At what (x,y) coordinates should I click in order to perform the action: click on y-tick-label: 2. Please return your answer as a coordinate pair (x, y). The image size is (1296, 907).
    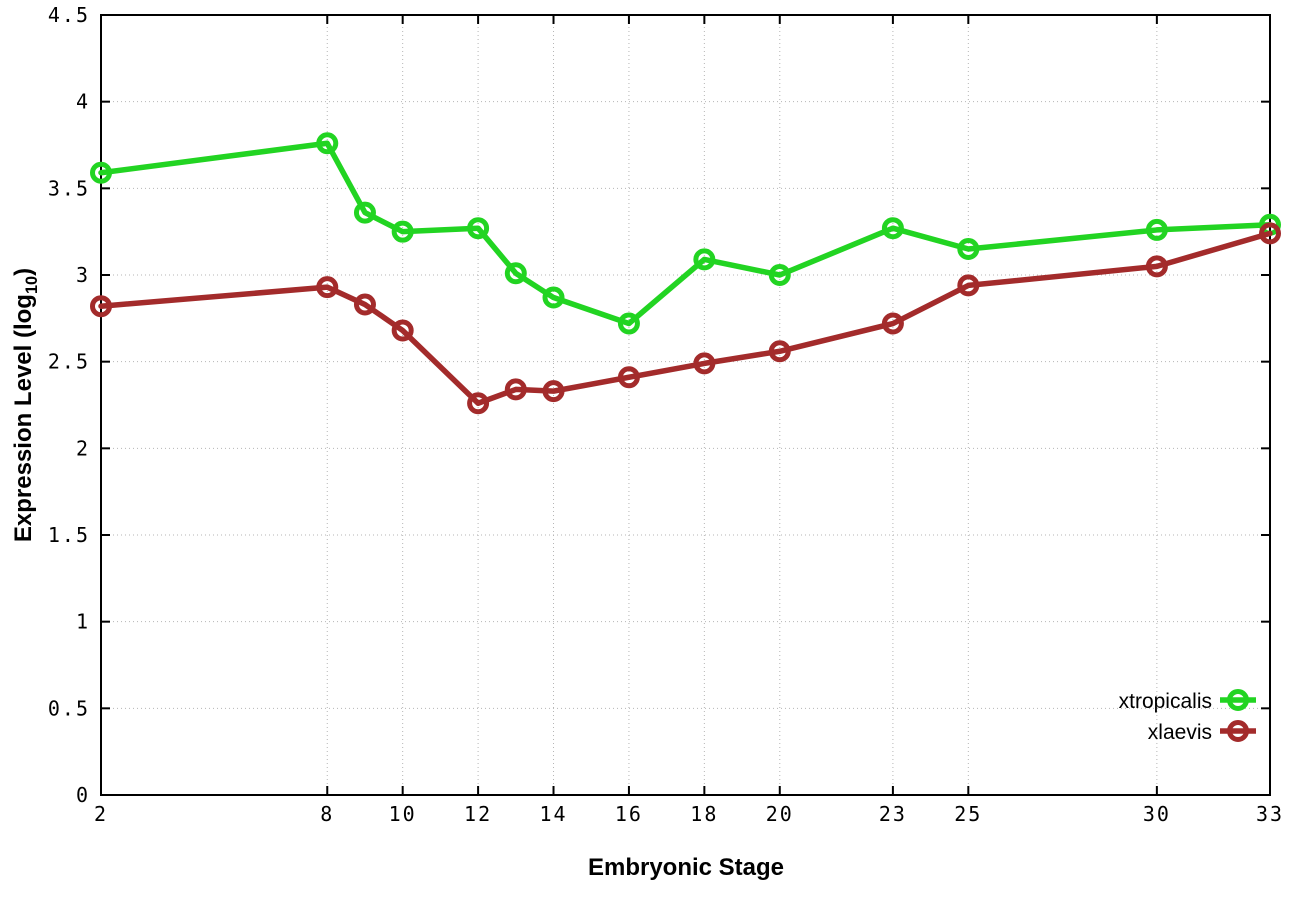
    Looking at the image, I should click on (83, 448).